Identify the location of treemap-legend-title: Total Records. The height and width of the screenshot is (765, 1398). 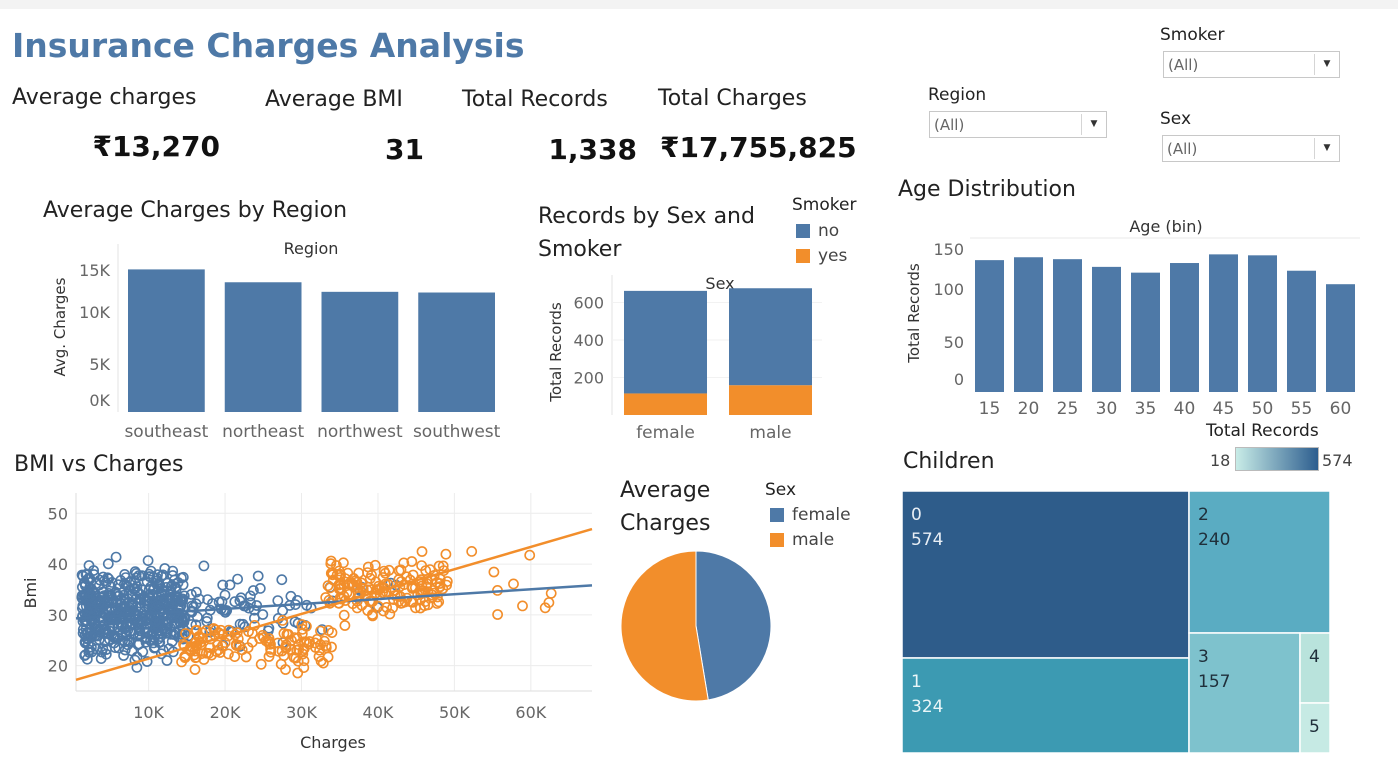
(1262, 431).